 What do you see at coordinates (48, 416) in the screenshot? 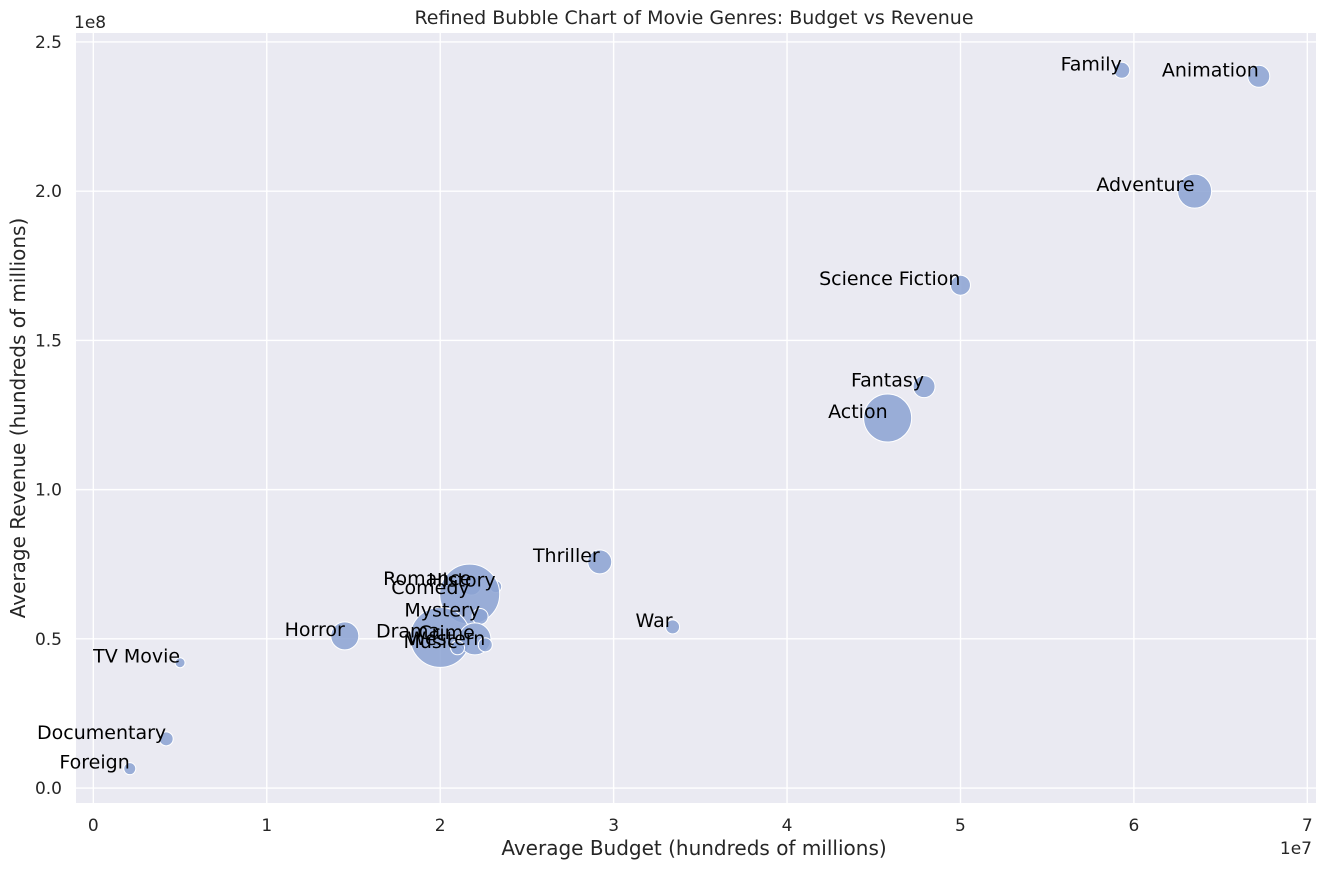
I see `y-tick-labels: 0.0 0.5 1.0 1.5 2.0 2.5` at bounding box center [48, 416].